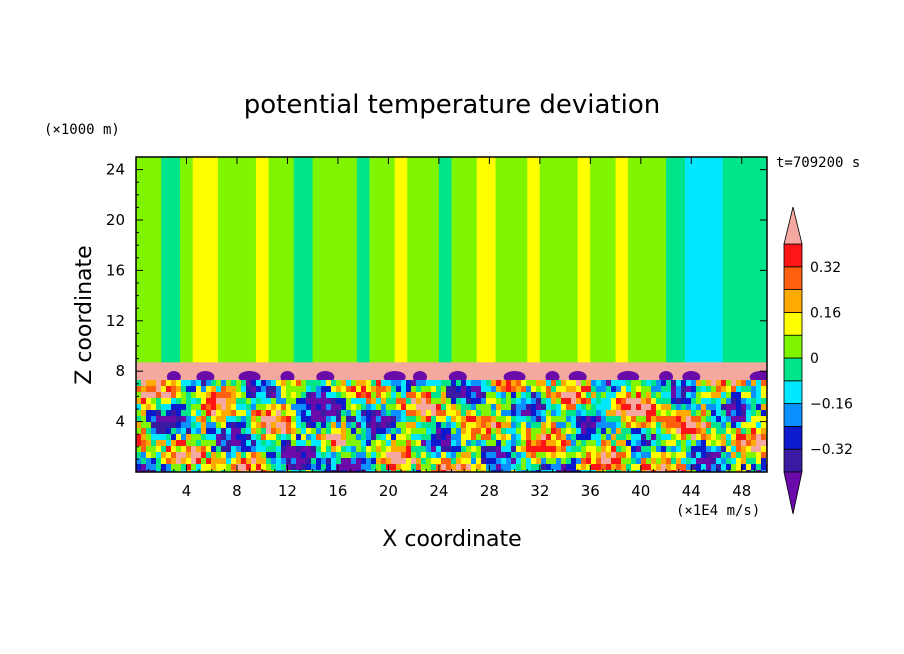 The width and height of the screenshot is (904, 654). I want to click on x-tick-label: 8, so click(237, 491).